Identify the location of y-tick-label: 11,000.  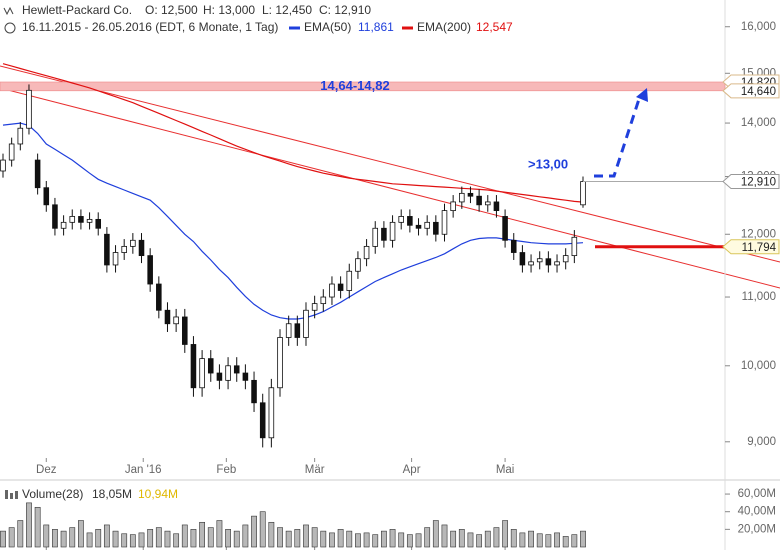
(759, 297).